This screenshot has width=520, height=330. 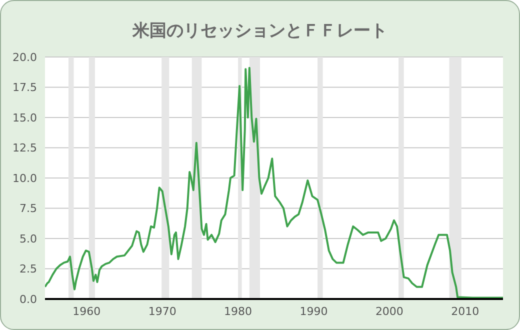 What do you see at coordinates (259, 31) in the screenshot?
I see `chart-title: 米国のリセッションとＦＦレート` at bounding box center [259, 31].